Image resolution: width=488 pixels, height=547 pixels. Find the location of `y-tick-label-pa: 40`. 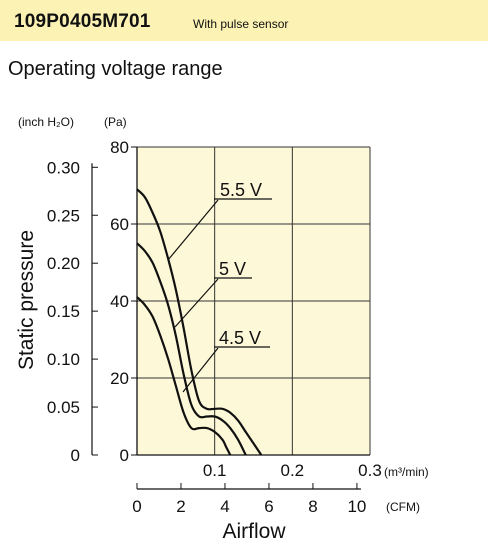

y-tick-label-pa: 40 is located at coordinates (119, 301).